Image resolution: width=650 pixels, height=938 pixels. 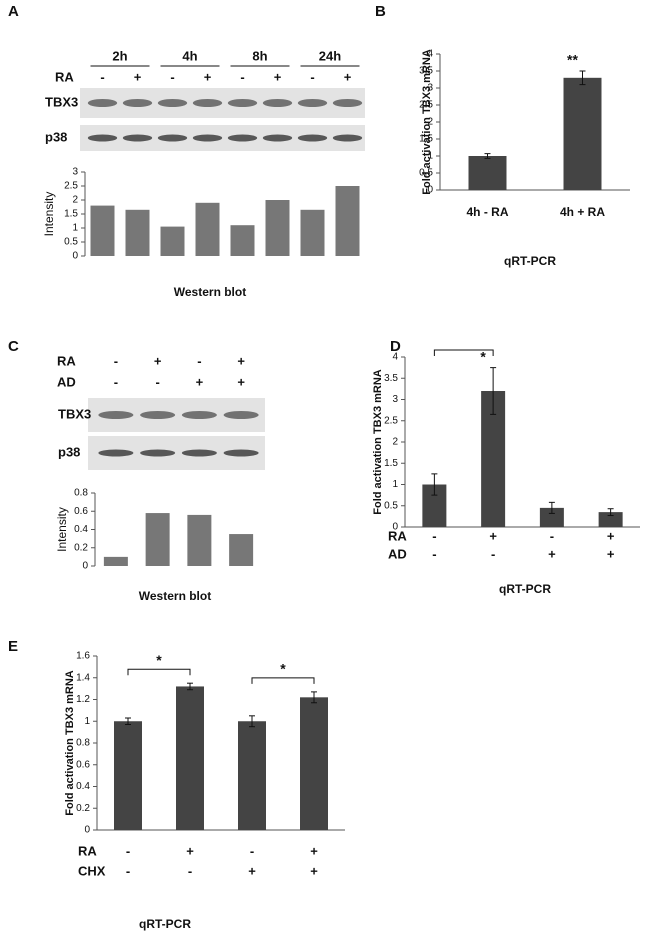 I want to click on y-tick-label: 0.4, so click(x=81, y=529).